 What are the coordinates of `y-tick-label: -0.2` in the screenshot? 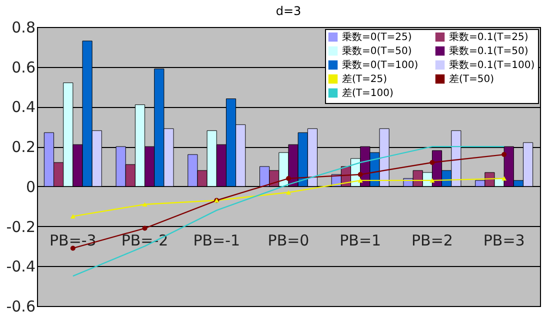 It's located at (21, 227).